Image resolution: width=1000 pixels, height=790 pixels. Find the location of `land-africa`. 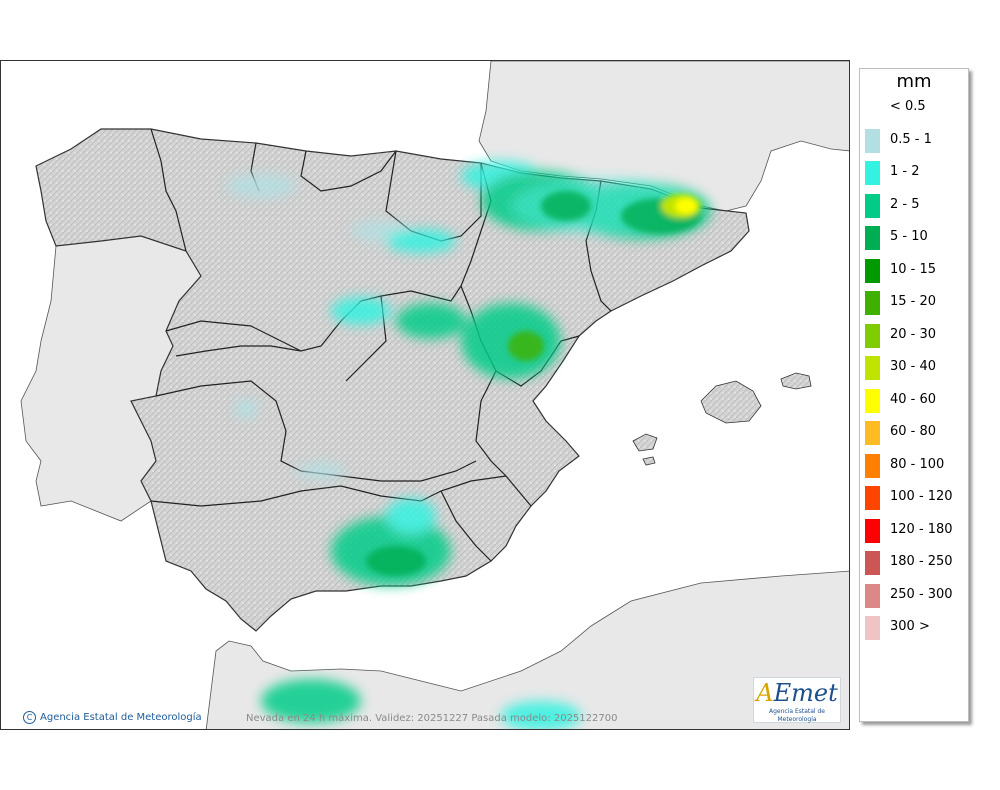

land-africa is located at coordinates (527, 649).